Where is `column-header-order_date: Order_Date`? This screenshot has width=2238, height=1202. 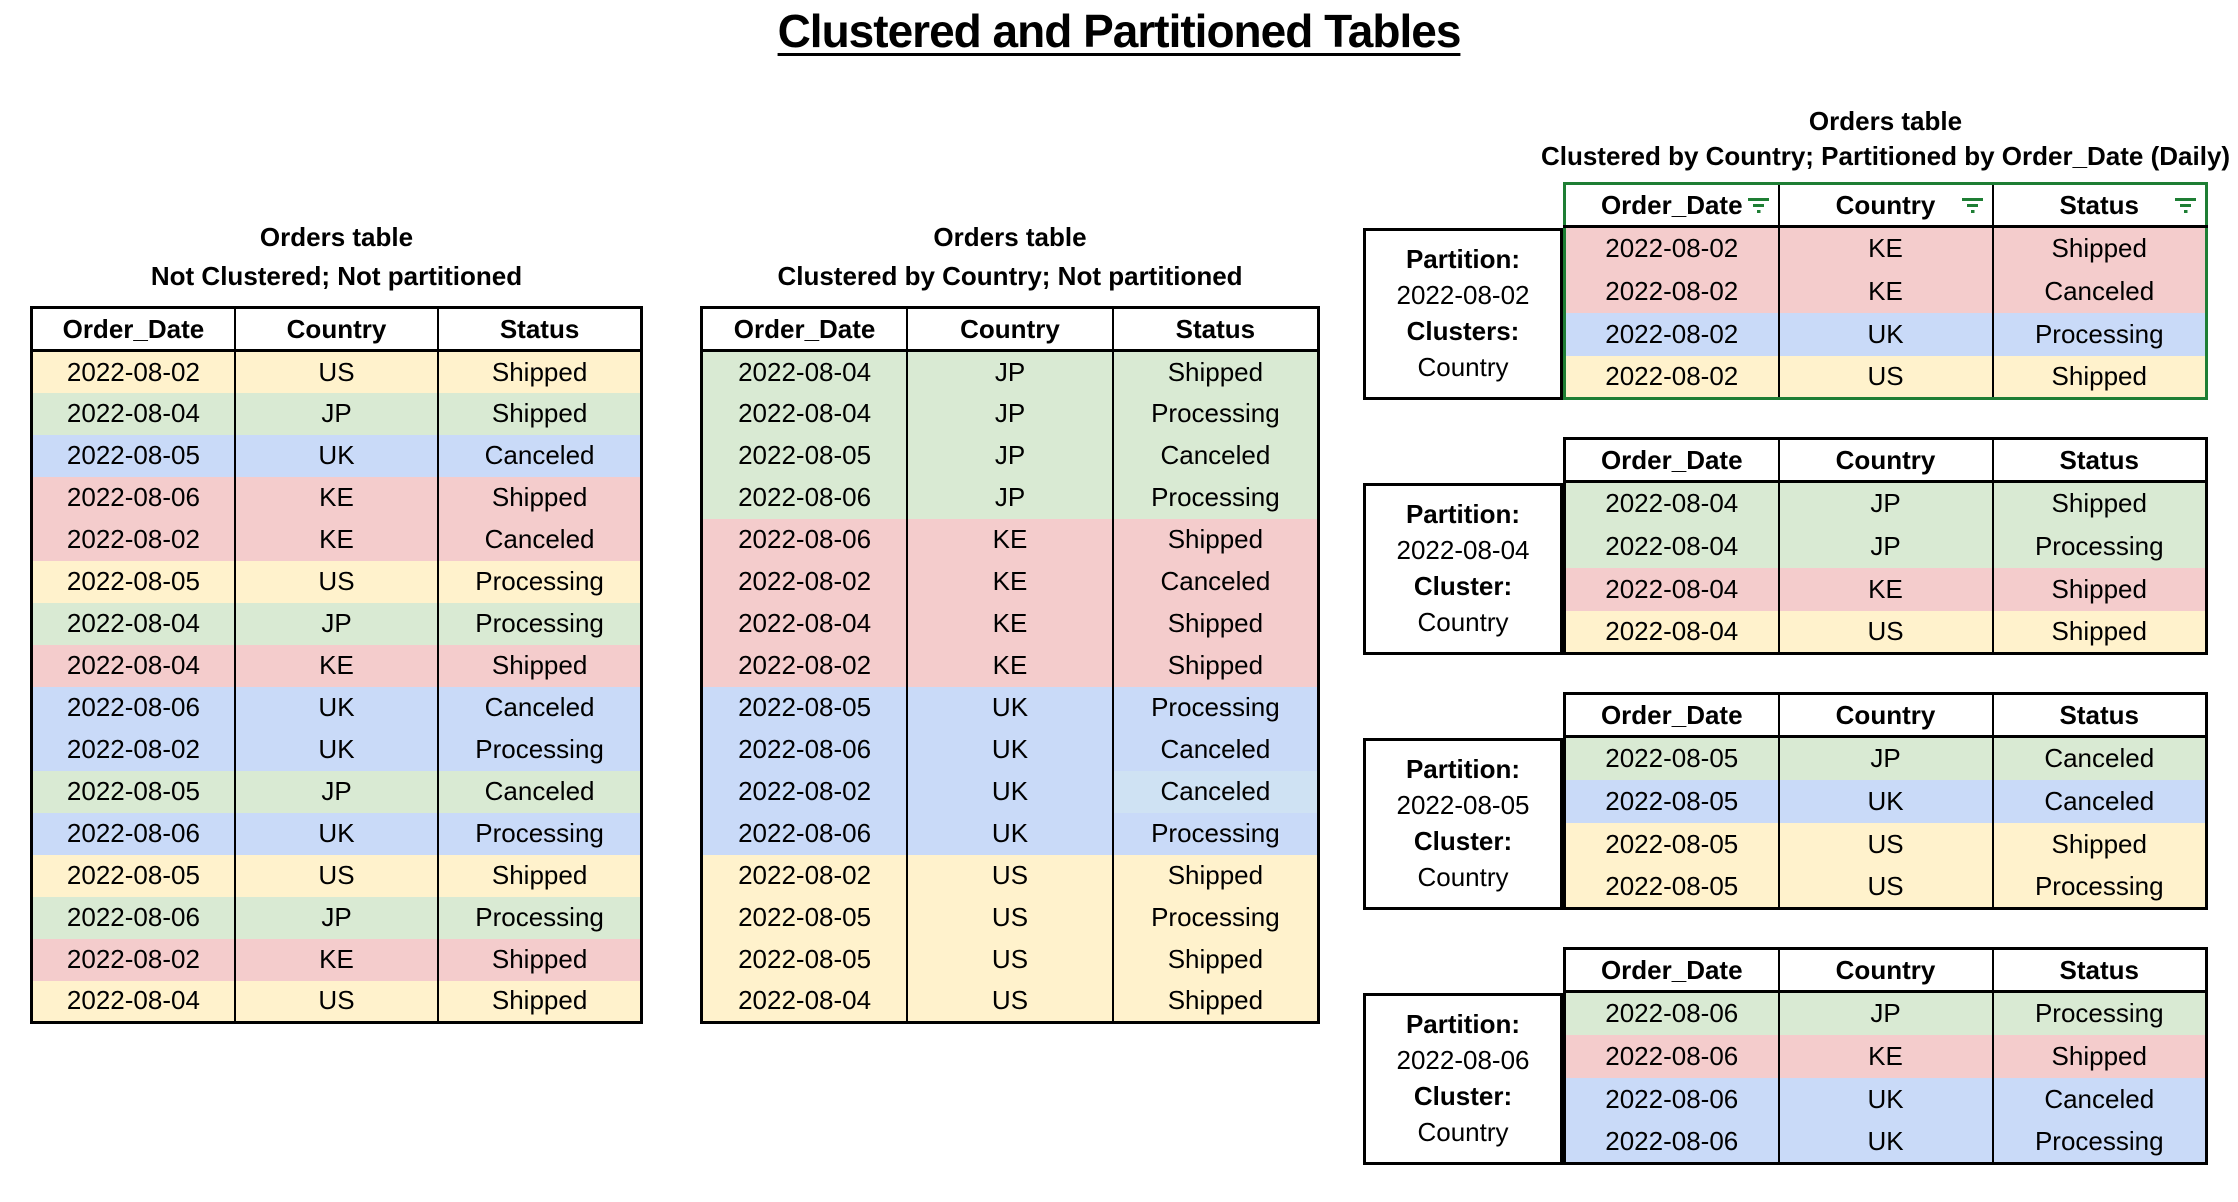
column-header-order_date: Order_Date is located at coordinates (133, 329).